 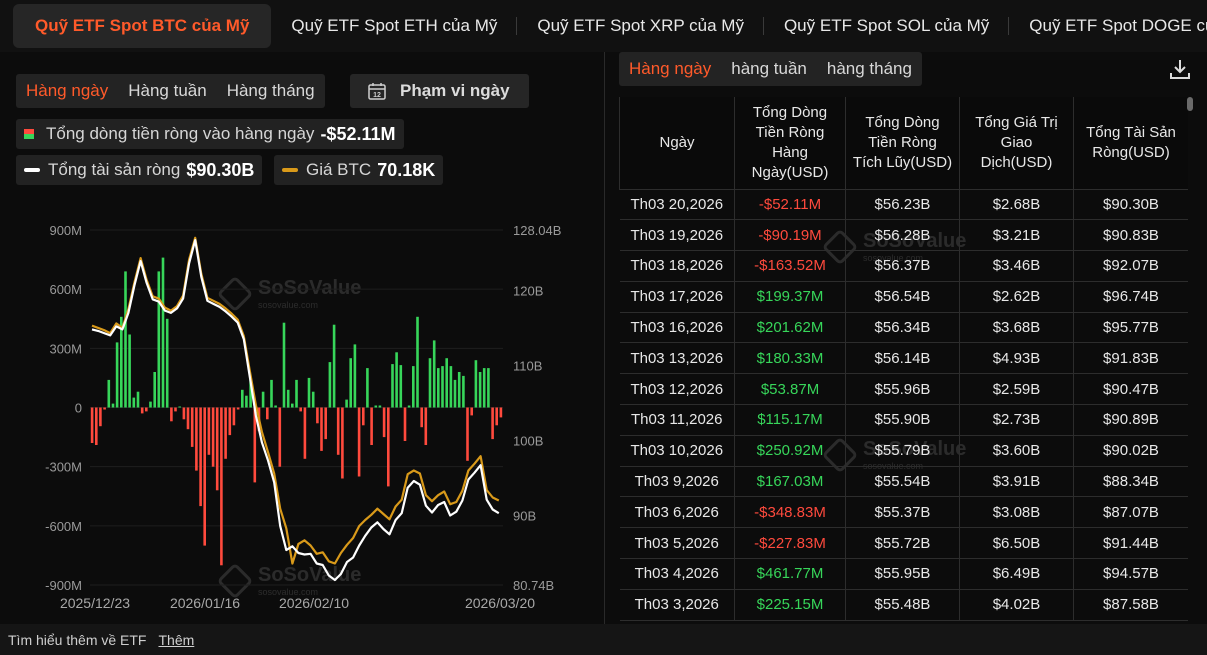 I want to click on bar-legend-swatch, so click(x=29, y=134).